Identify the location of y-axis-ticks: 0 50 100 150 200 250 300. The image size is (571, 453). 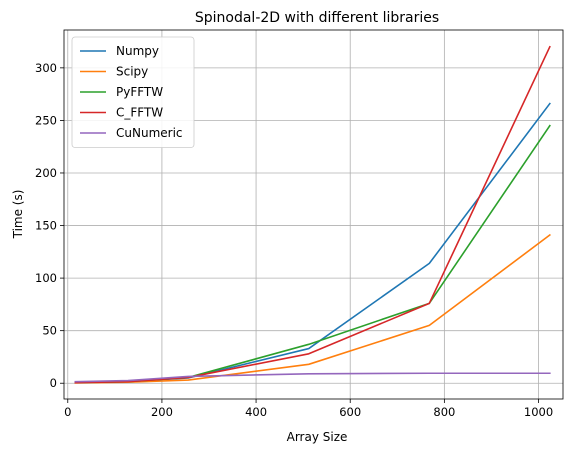
(49, 225).